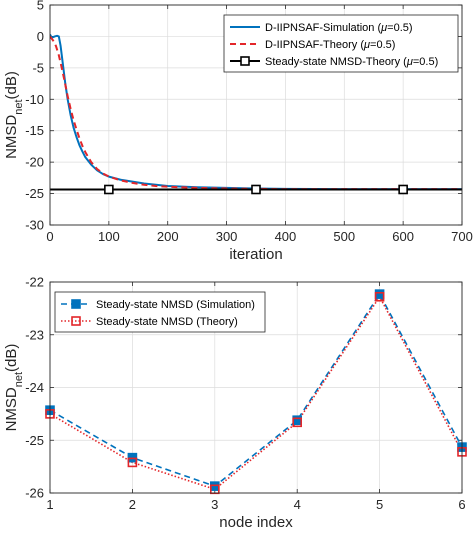 The height and width of the screenshot is (537, 474). Describe the element at coordinates (109, 236) in the screenshot. I see `x-tick-label: 100` at that location.